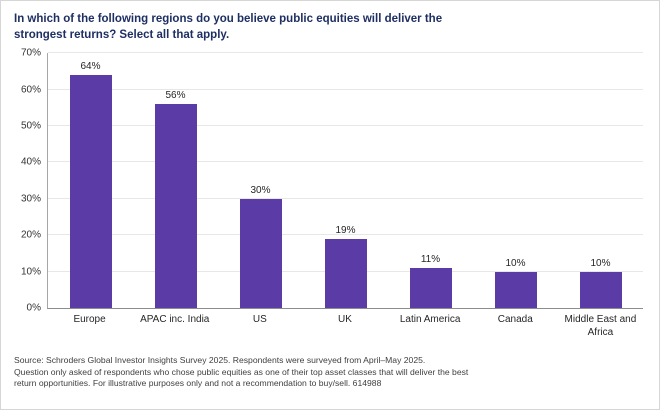 This screenshot has height=410, width=660. I want to click on y-tick-label: 60%, so click(30, 90).